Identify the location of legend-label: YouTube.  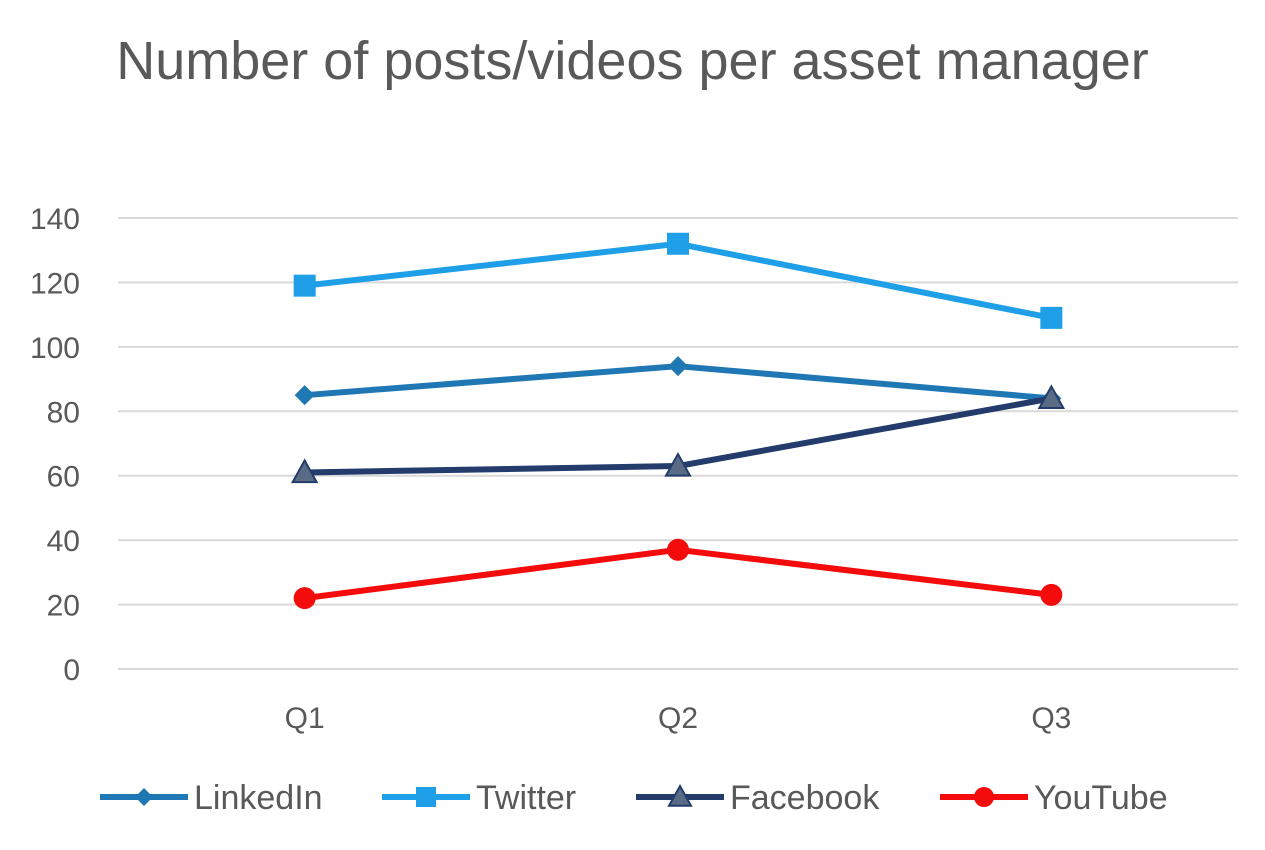
(1101, 798).